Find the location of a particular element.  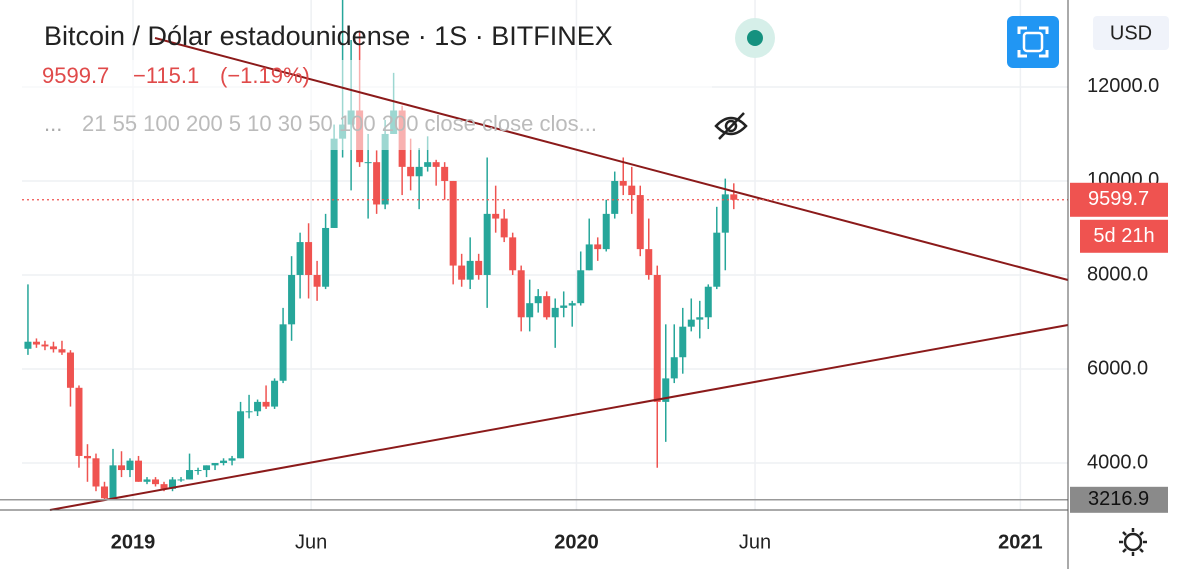

x-tick-label: 2020 is located at coordinates (576, 542).